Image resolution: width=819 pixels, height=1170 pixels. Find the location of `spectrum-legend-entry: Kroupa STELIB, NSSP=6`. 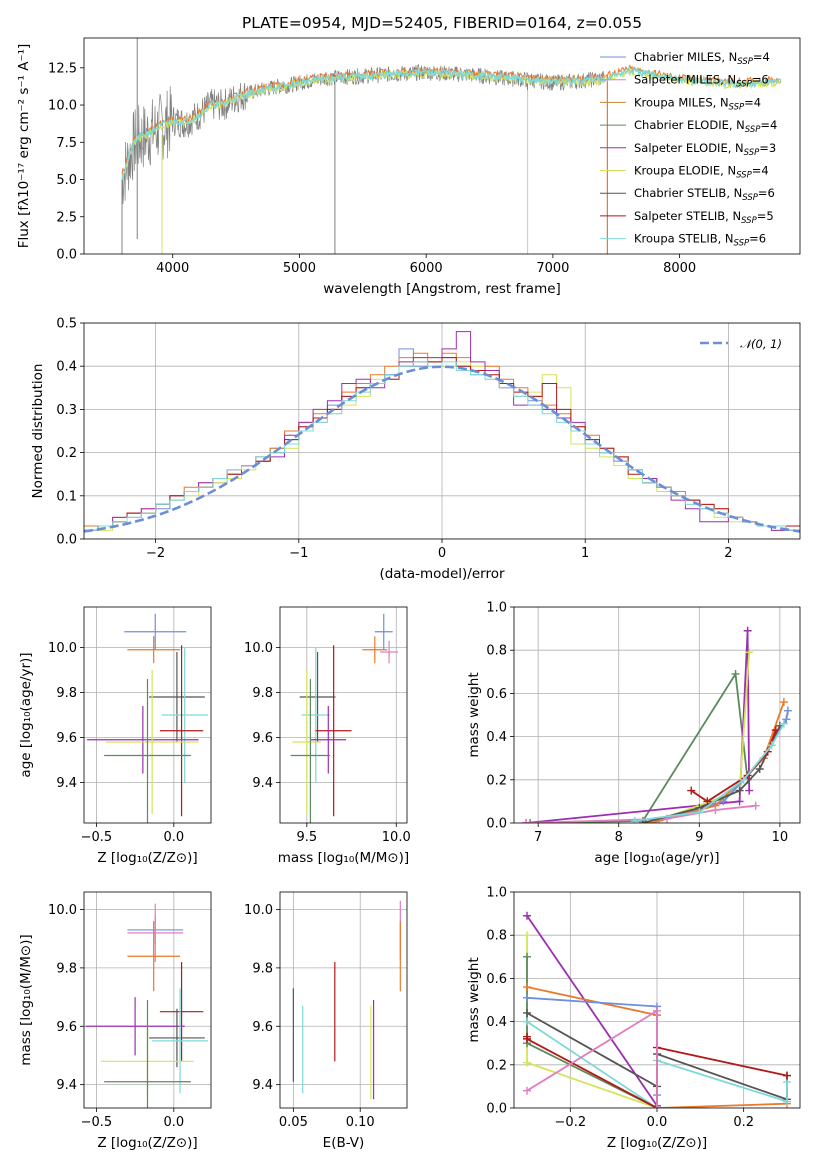

spectrum-legend-entry: Kroupa STELIB, NSSP=6 is located at coordinates (700, 240).